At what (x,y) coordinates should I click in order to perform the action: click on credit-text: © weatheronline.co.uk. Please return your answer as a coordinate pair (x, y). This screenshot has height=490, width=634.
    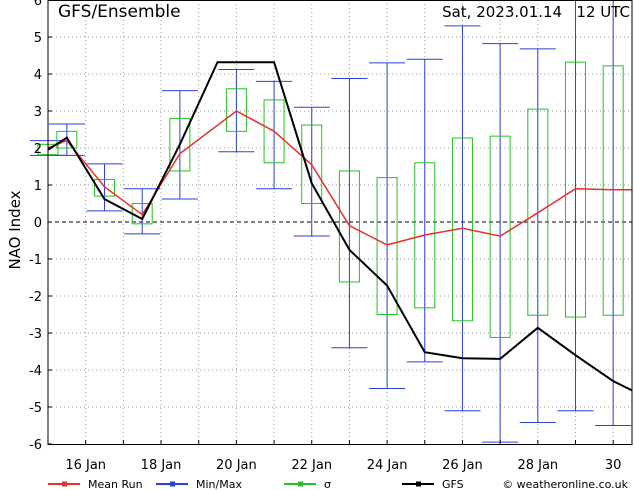
    Looking at the image, I should click on (565, 484).